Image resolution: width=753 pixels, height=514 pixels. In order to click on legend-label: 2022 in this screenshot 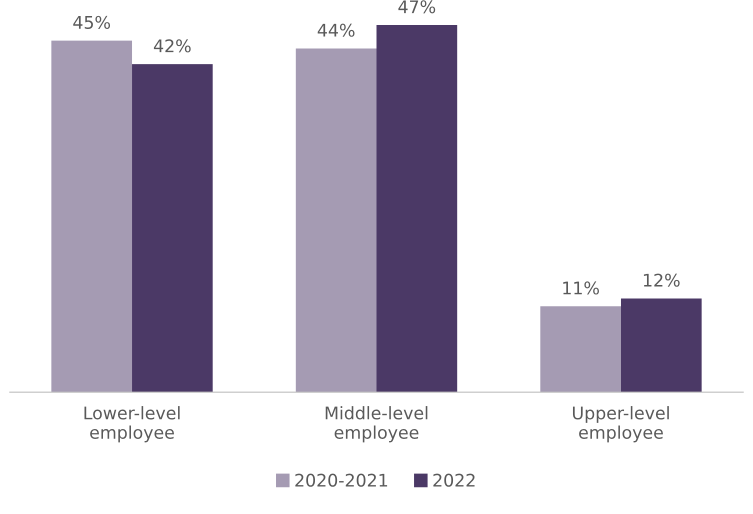, I will do `click(454, 480)`.